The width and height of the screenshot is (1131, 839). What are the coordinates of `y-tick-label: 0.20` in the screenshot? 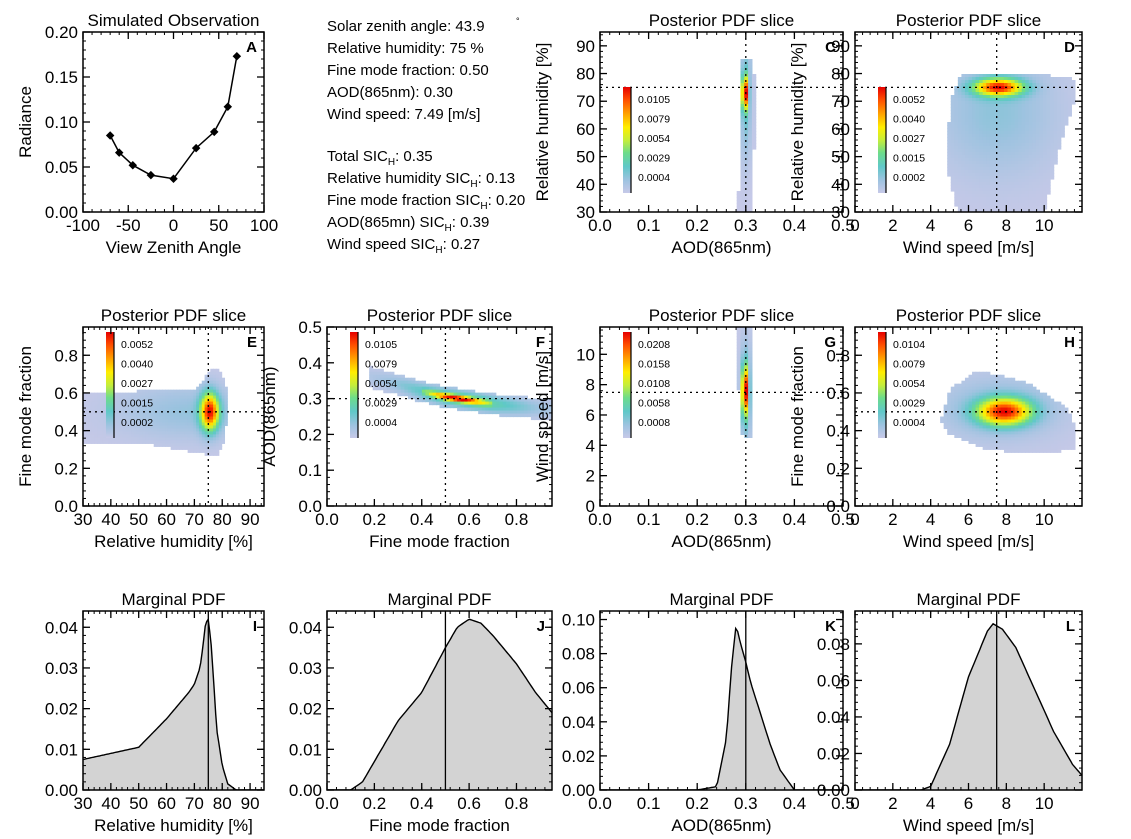 It's located at (61, 32).